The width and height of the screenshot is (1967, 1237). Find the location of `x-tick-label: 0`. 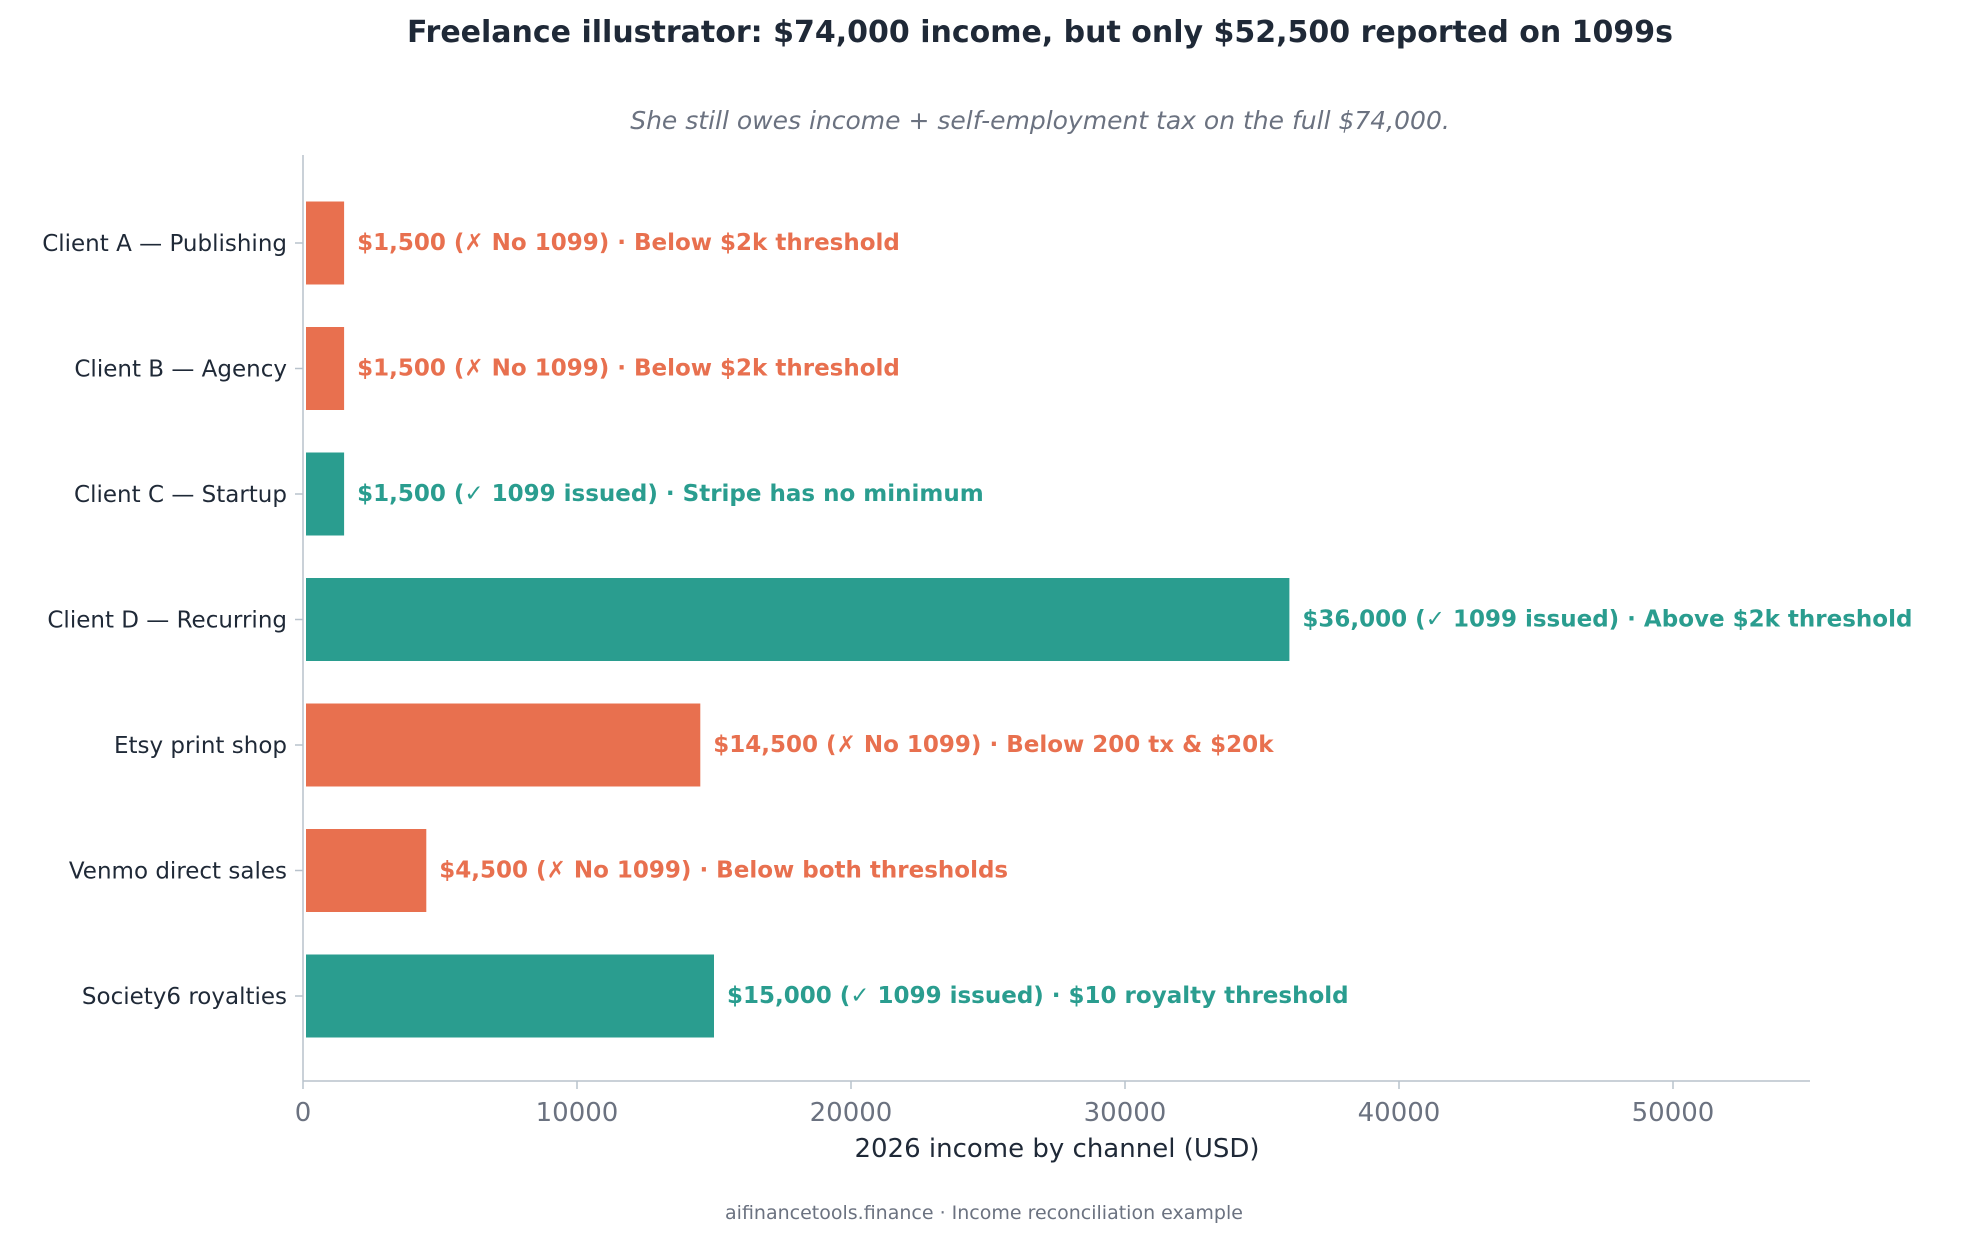

x-tick-label: 0 is located at coordinates (303, 1113).